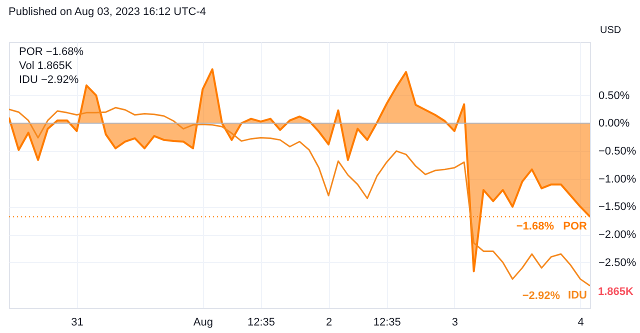 This screenshot has width=640, height=333. Describe the element at coordinates (455, 322) in the screenshot. I see `x-tick-label: 3` at that location.